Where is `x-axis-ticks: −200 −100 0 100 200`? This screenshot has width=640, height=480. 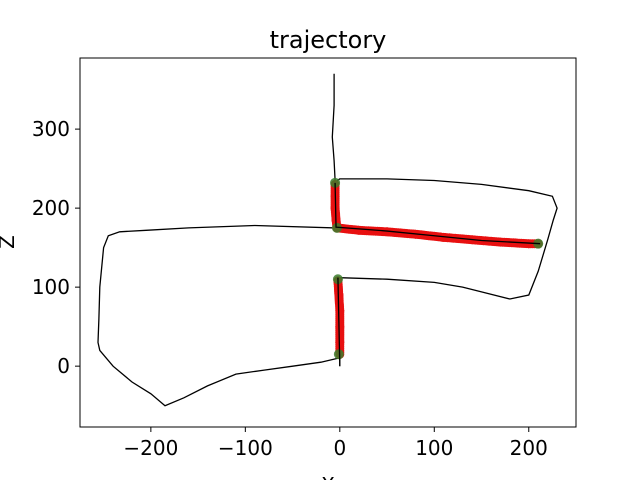 x-axis-ticks: −200 −100 0 100 200 is located at coordinates (335, 443).